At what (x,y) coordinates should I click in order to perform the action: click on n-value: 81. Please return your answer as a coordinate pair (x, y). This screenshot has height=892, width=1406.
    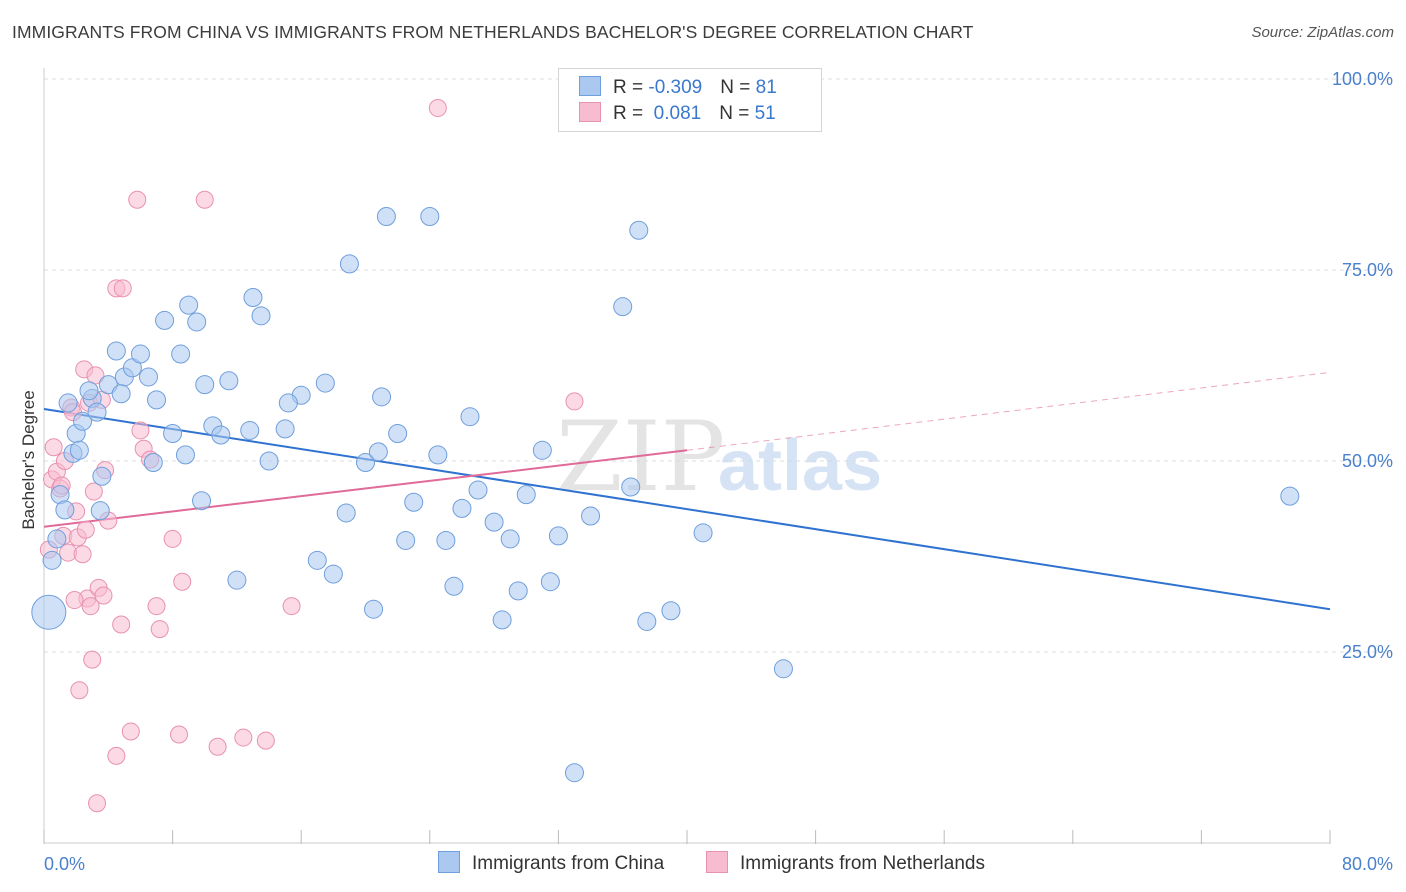
    Looking at the image, I should click on (766, 87).